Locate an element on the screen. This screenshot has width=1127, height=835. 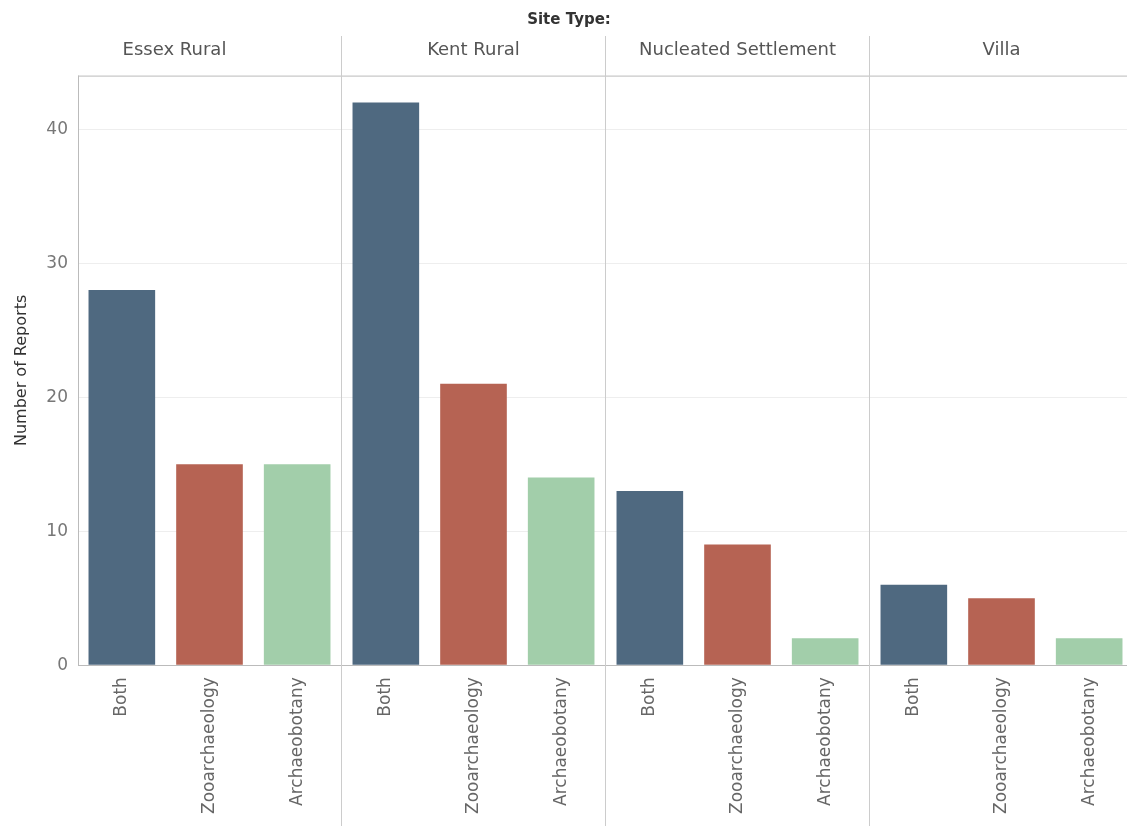
y-tick-label: 40 is located at coordinates (57, 127).